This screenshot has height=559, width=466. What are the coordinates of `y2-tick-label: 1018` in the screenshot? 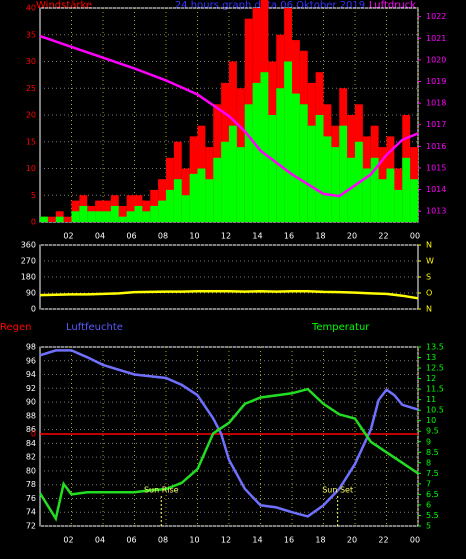 It's located at (436, 103).